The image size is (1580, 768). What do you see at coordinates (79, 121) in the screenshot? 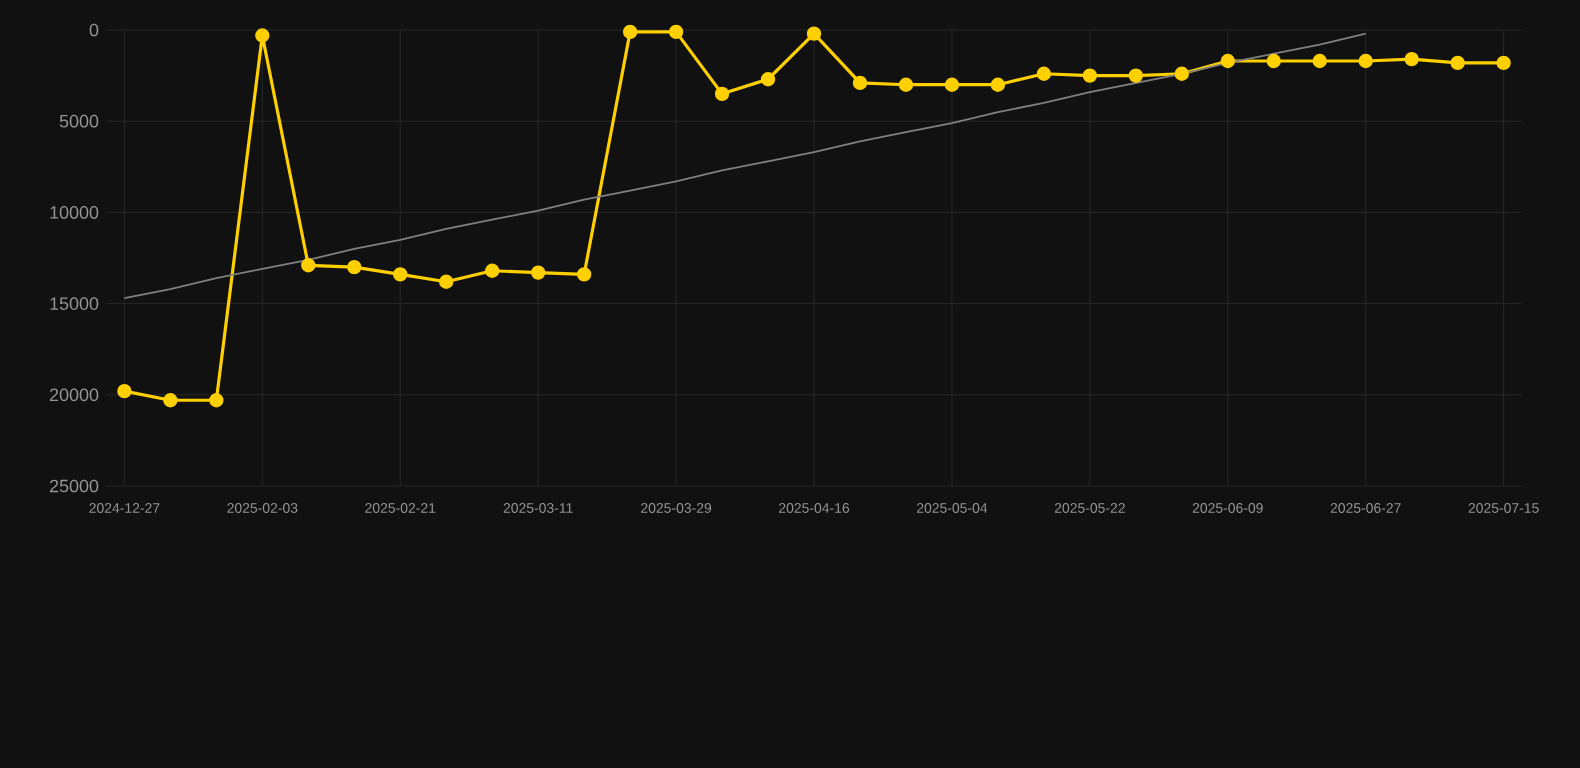
I see `y-tick-label: 5000` at bounding box center [79, 121].